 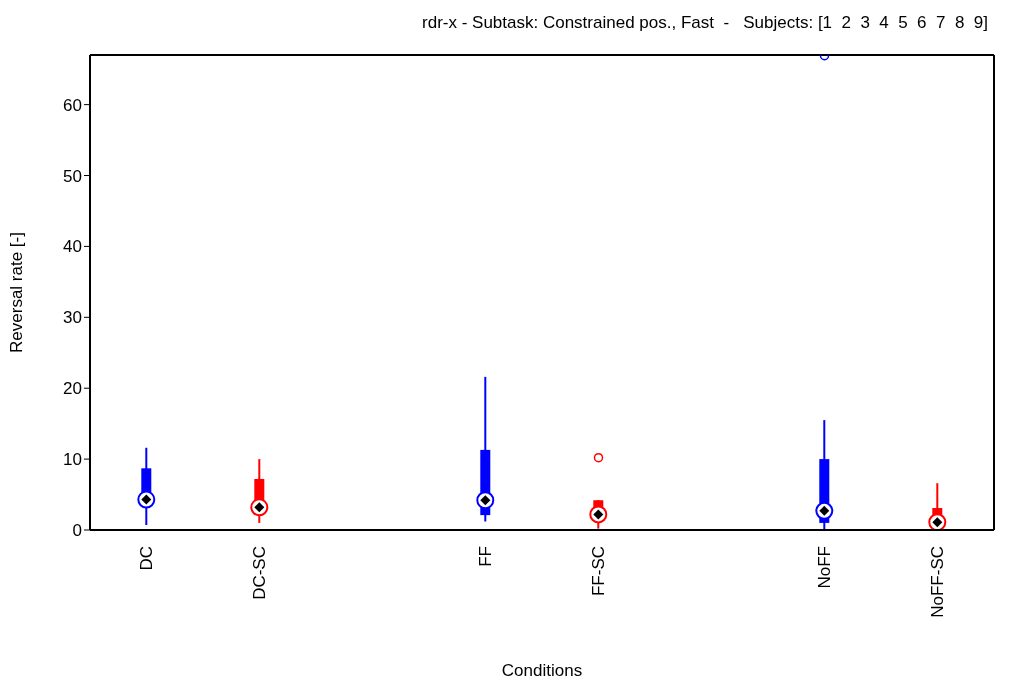 I want to click on chart-title: rdr-x - Subtask: Constrained pos., Fast - Subjects: [1 2 3 4 5 6 7 8 9], so click(x=705, y=23).